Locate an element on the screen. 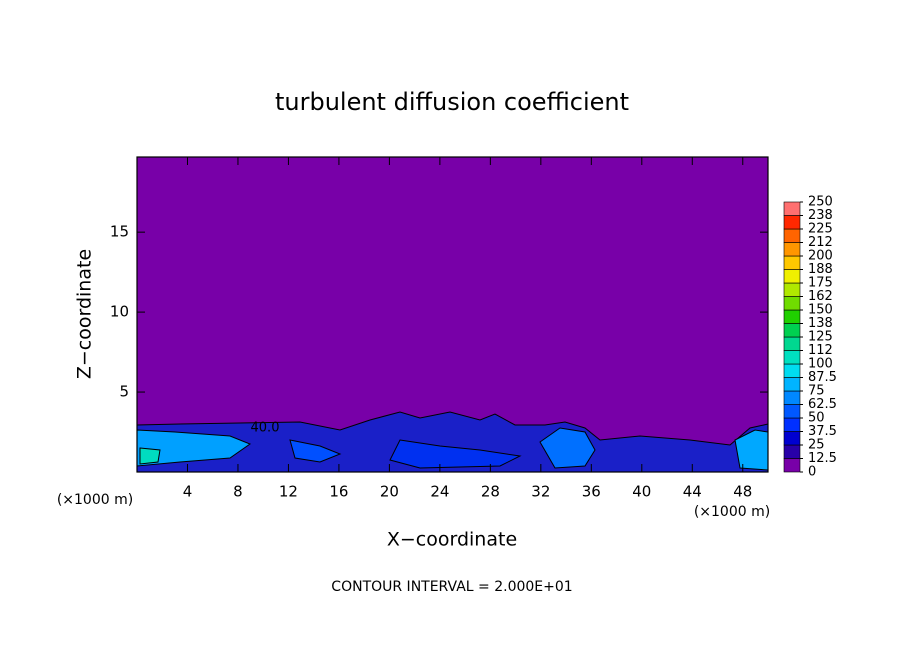 Image resolution: width=904 pixels, height=654 pixels. colorbar-label: 138 is located at coordinates (820, 323).